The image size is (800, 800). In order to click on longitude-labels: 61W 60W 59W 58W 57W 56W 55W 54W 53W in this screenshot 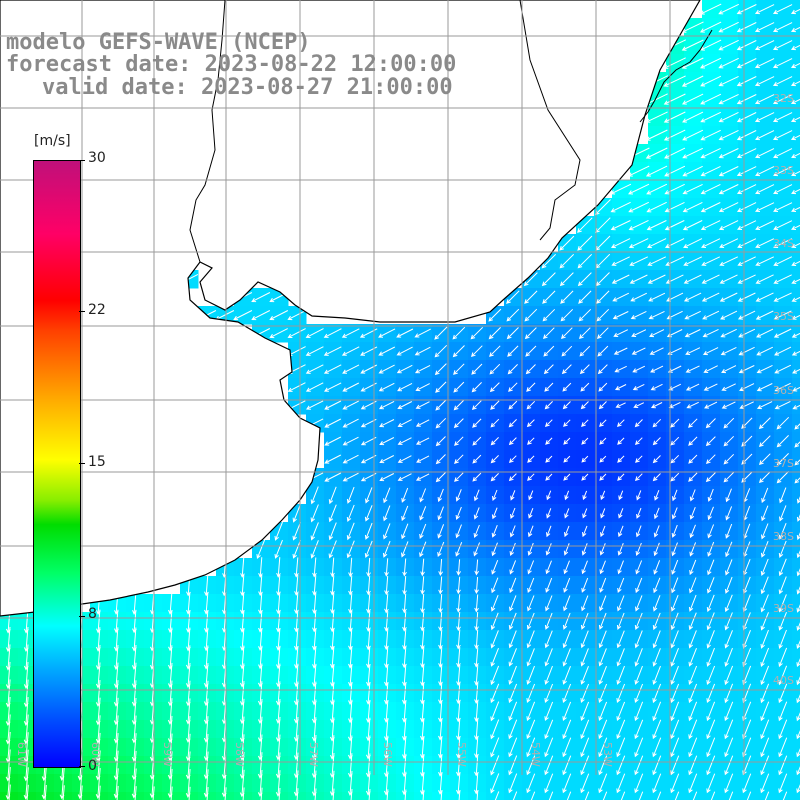, I will do `click(314, 754)`.